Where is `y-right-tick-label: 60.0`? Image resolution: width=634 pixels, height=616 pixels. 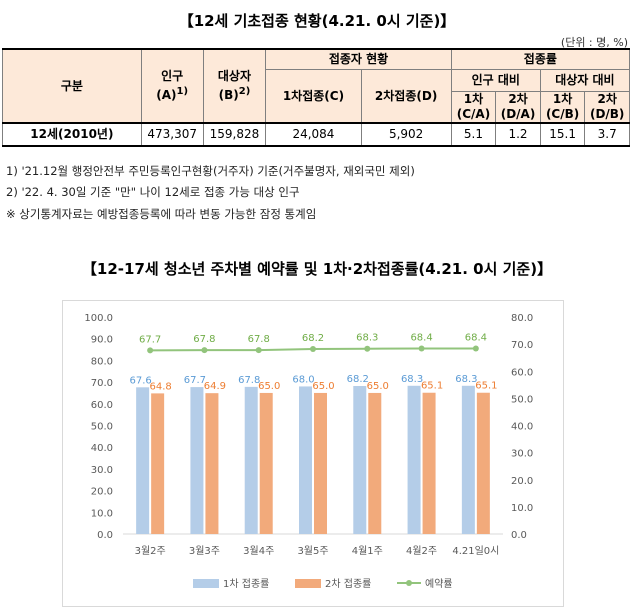
y-right-tick-label: 60.0 is located at coordinates (522, 372).